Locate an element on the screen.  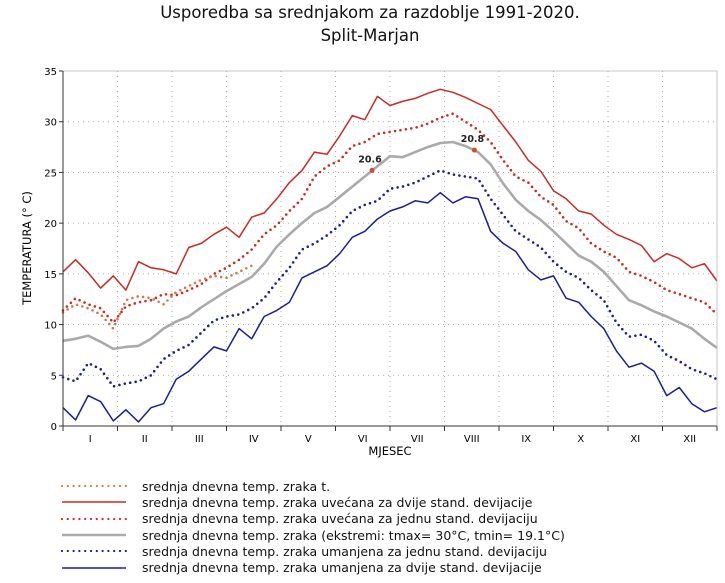
annotations: 20.6 20.8 is located at coordinates (421, 153).